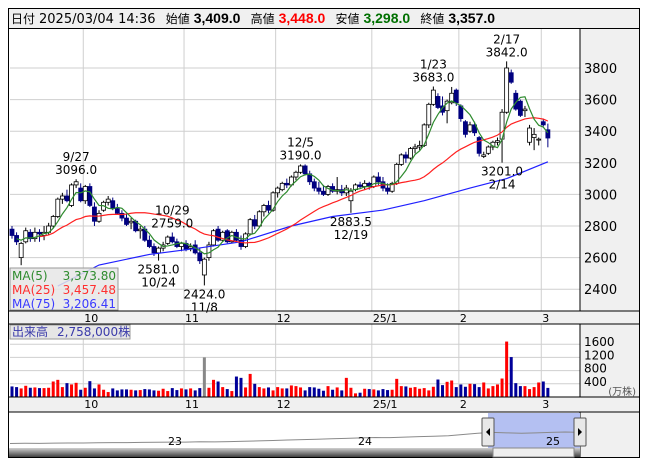 This screenshot has height=470, width=653. I want to click on price-month-label: 10, so click(91, 318).